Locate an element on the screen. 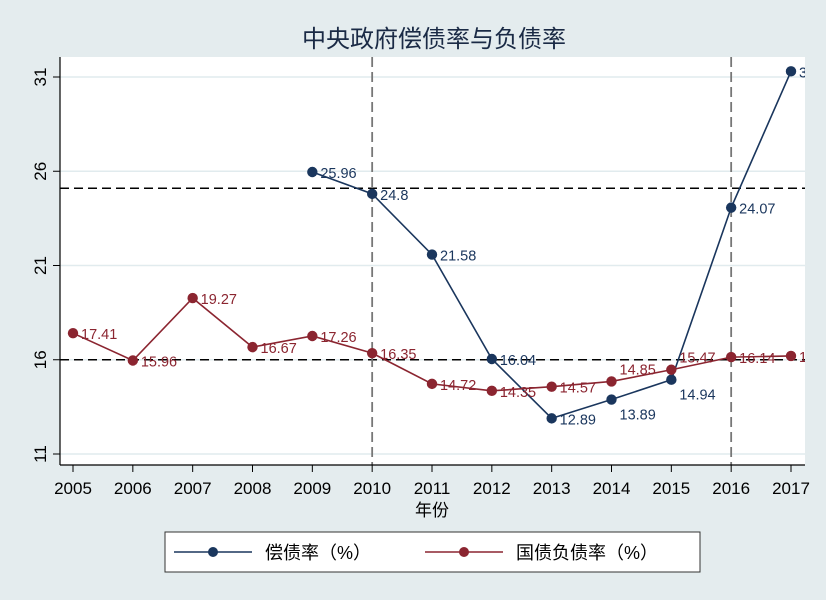  x-tick-label: 2009 is located at coordinates (312, 488).